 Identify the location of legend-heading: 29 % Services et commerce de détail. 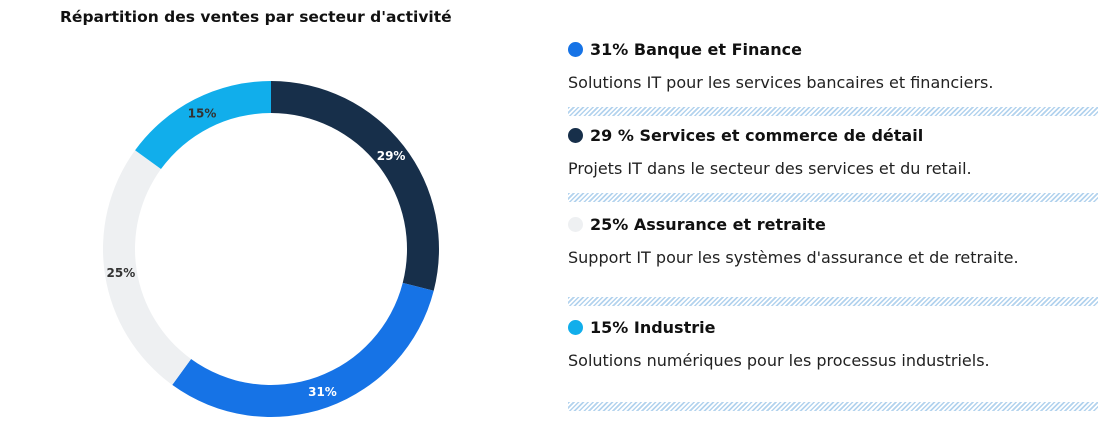
(757, 135).